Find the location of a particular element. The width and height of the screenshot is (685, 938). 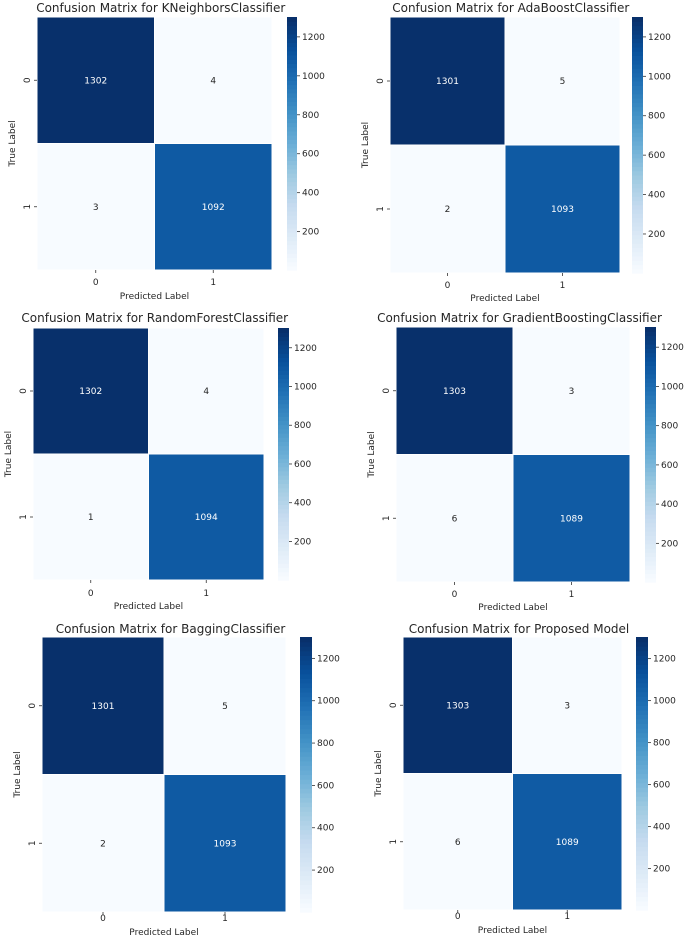

chart-title: Confusion Matrix for Proposed Model is located at coordinates (519, 629).